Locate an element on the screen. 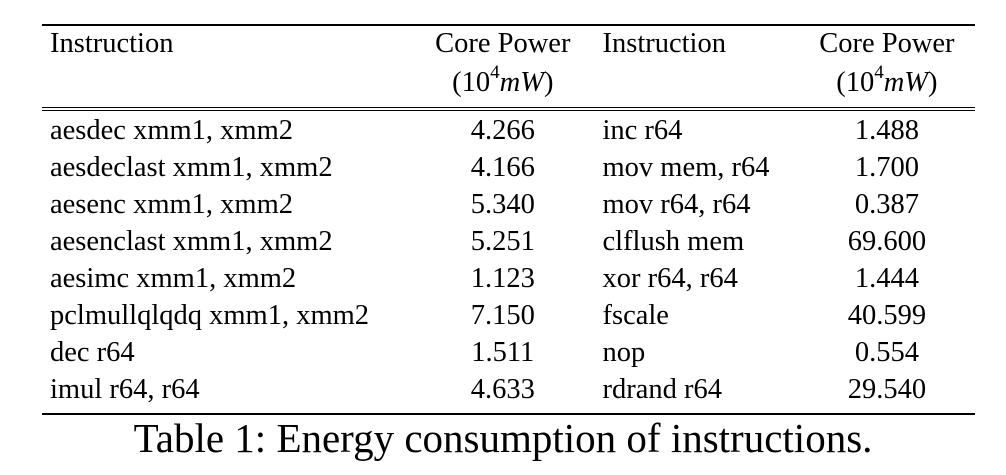 Image resolution: width=1006 pixels, height=475 pixels. cell-power-right: 1.444 is located at coordinates (886, 279).